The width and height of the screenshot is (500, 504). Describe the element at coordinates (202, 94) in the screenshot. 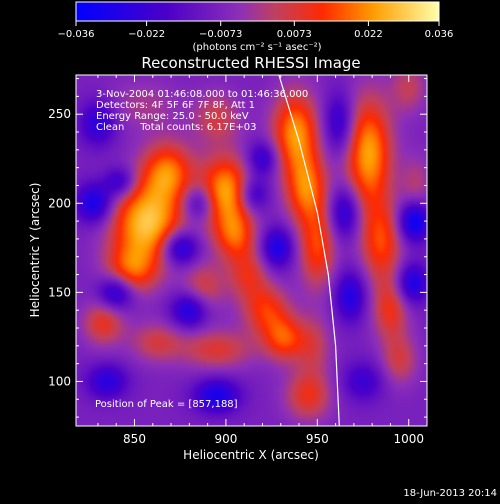

I see `annotation-time-range: 3-Nov-2004 01:46:08.000 to 01:46:36.000` at that location.